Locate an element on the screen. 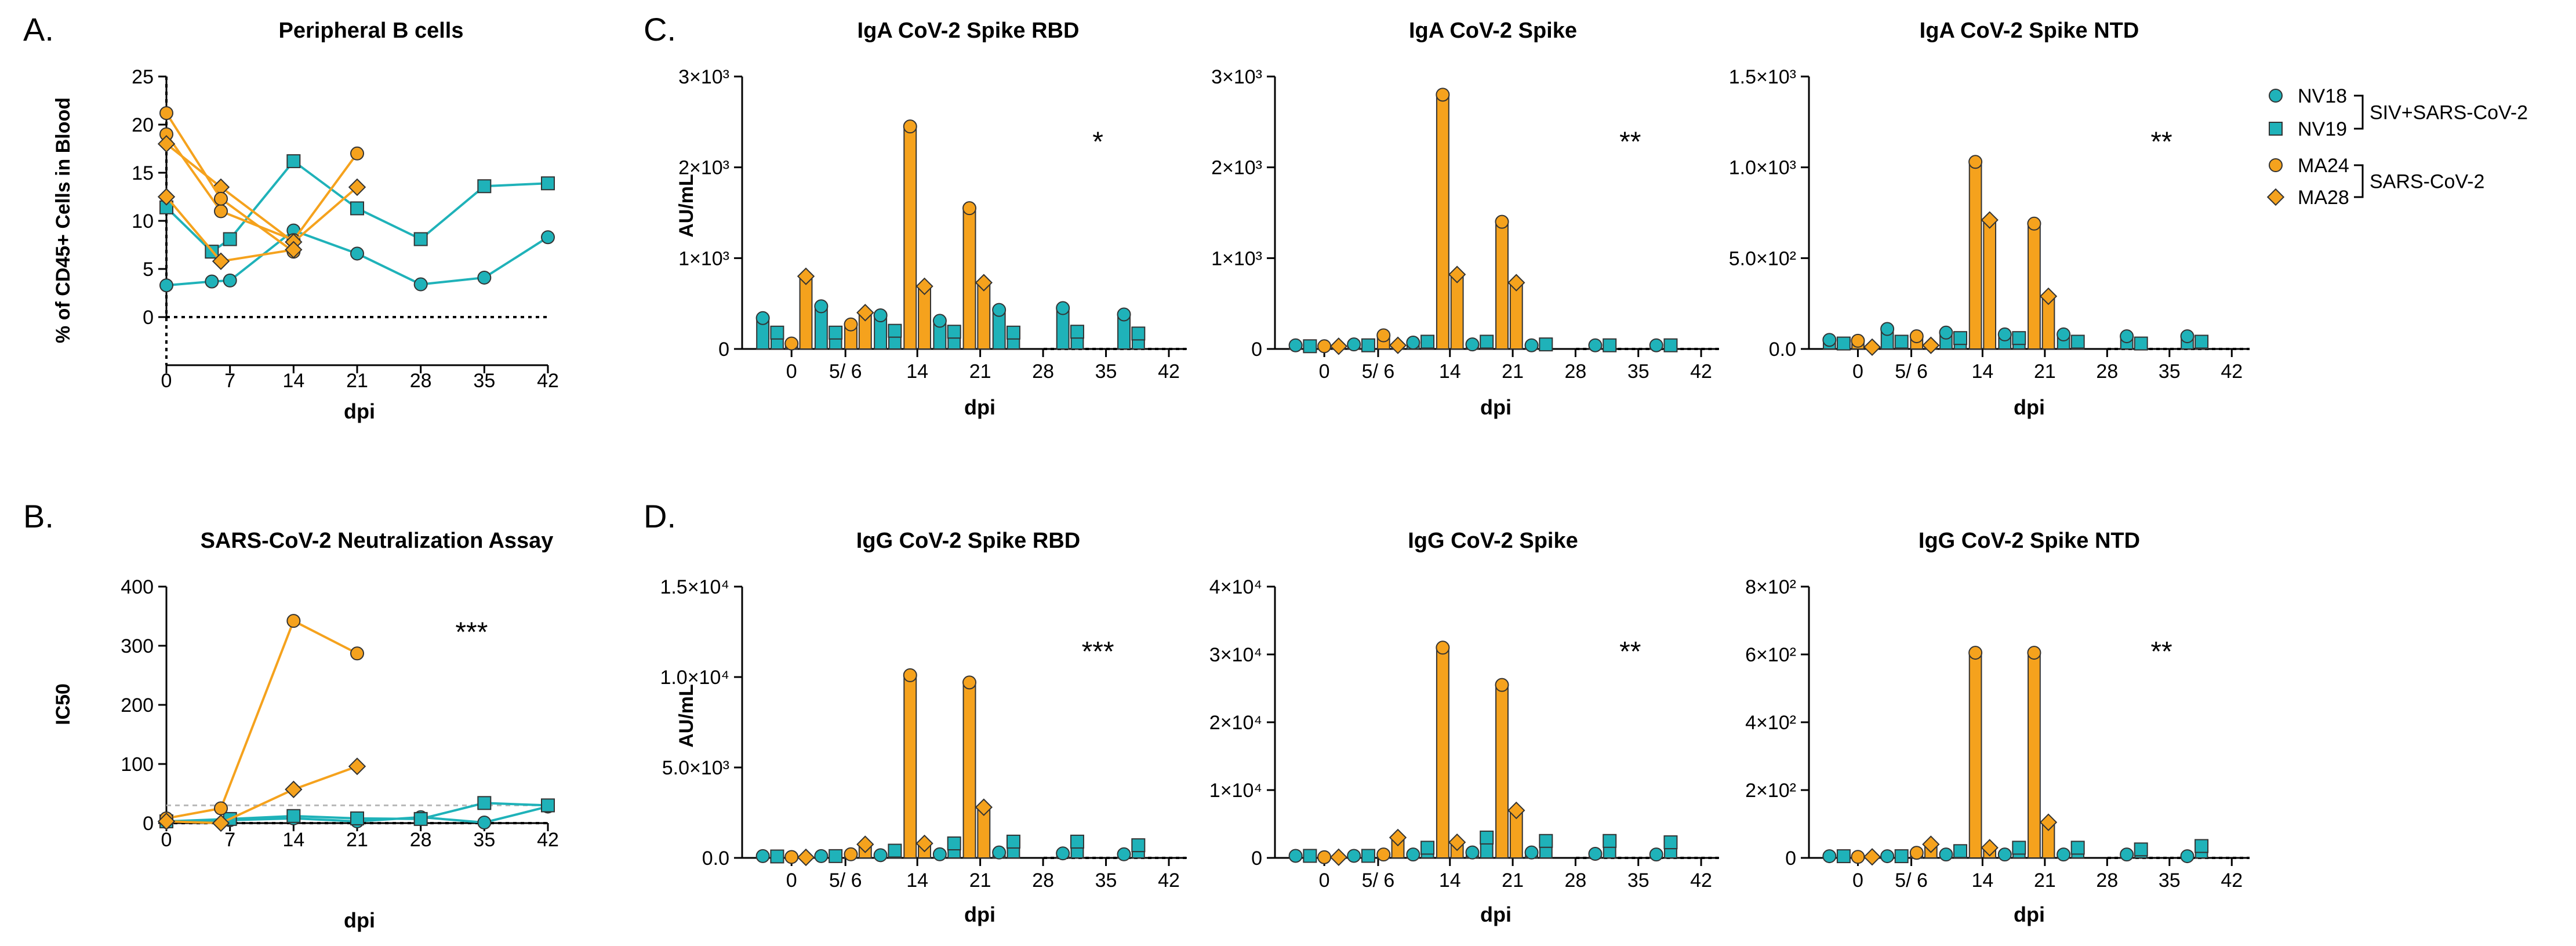 This screenshot has width=2576, height=946. series-line-ma24 is located at coordinates (262, 720).